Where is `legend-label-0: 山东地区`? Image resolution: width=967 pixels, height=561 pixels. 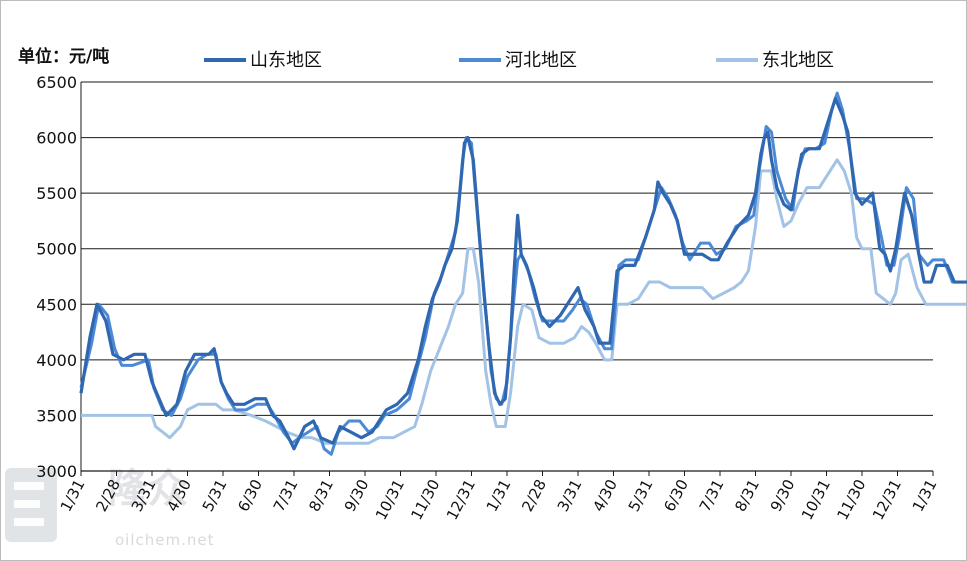
legend-label-0: 山东地区 is located at coordinates (286, 60).